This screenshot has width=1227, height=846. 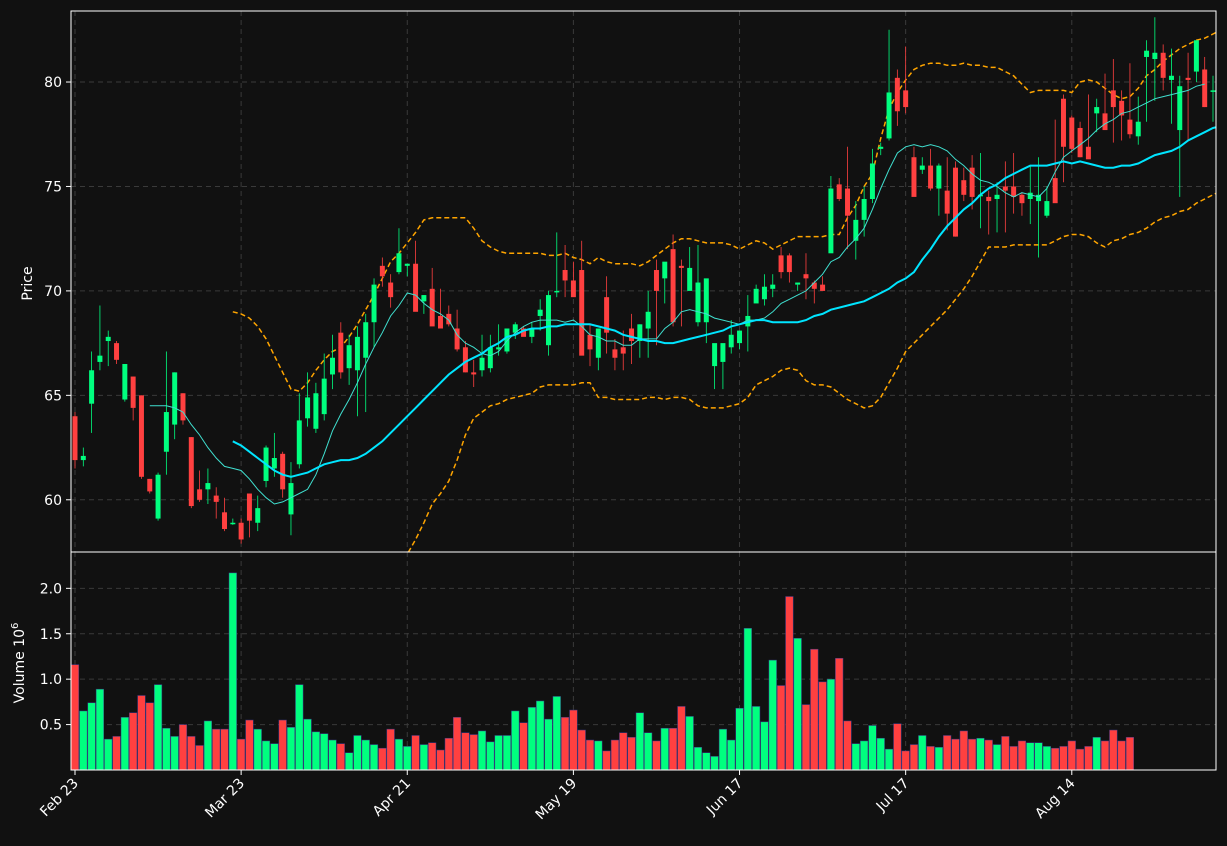 What do you see at coordinates (53, 187) in the screenshot?
I see `price-ytick-label: 75` at bounding box center [53, 187].